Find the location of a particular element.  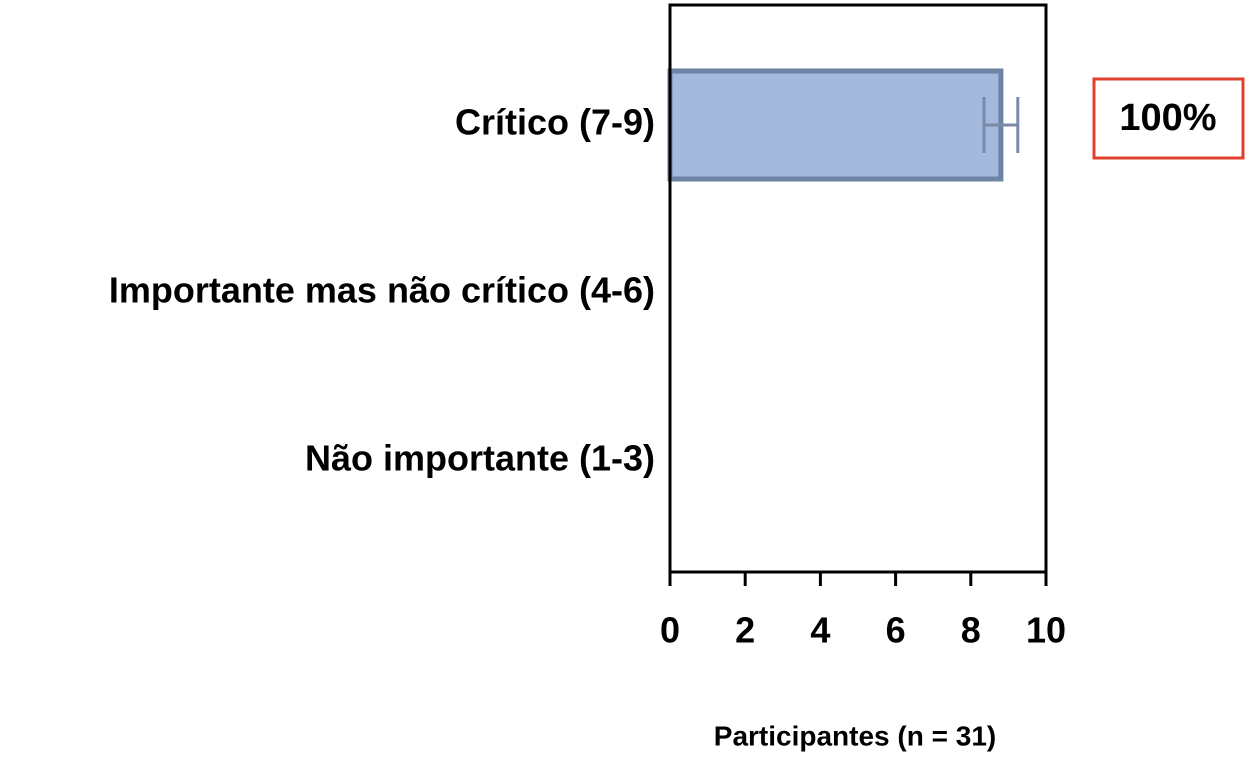

y-tick-label: Importante mas não crítico (4-6) is located at coordinates (382, 290).